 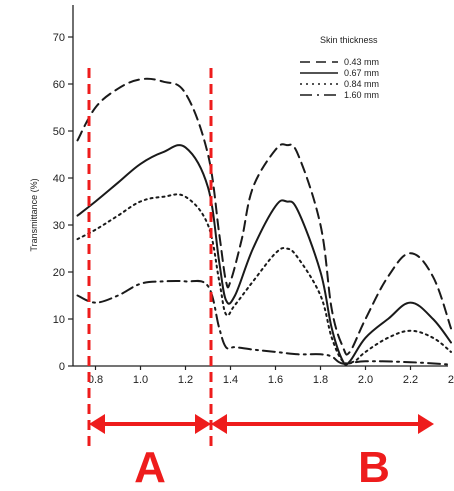 What do you see at coordinates (95, 380) in the screenshot?
I see `x-tick-label: 0.8` at bounding box center [95, 380].